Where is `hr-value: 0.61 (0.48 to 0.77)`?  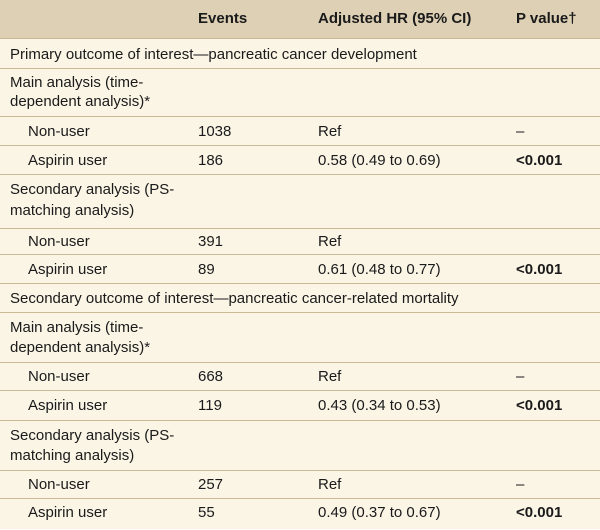 hr-value: 0.61 (0.48 to 0.77) is located at coordinates (379, 269).